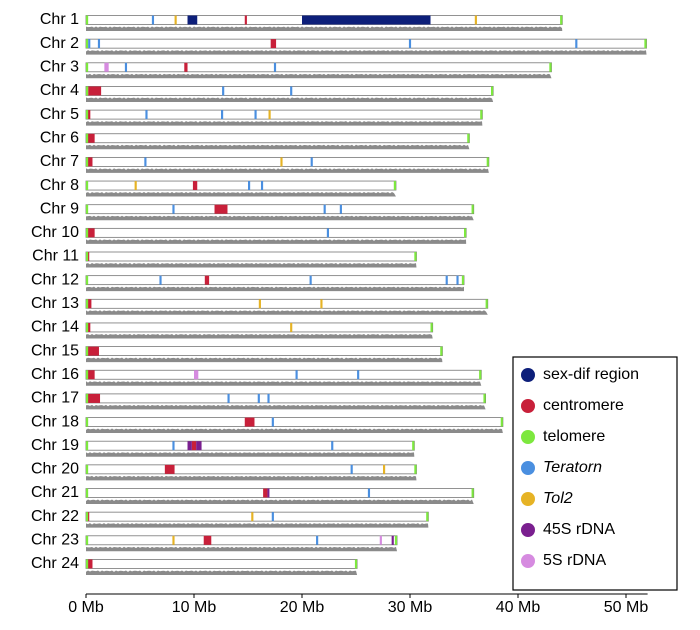  I want to click on chromosome-label: Chr 2, so click(59, 43).